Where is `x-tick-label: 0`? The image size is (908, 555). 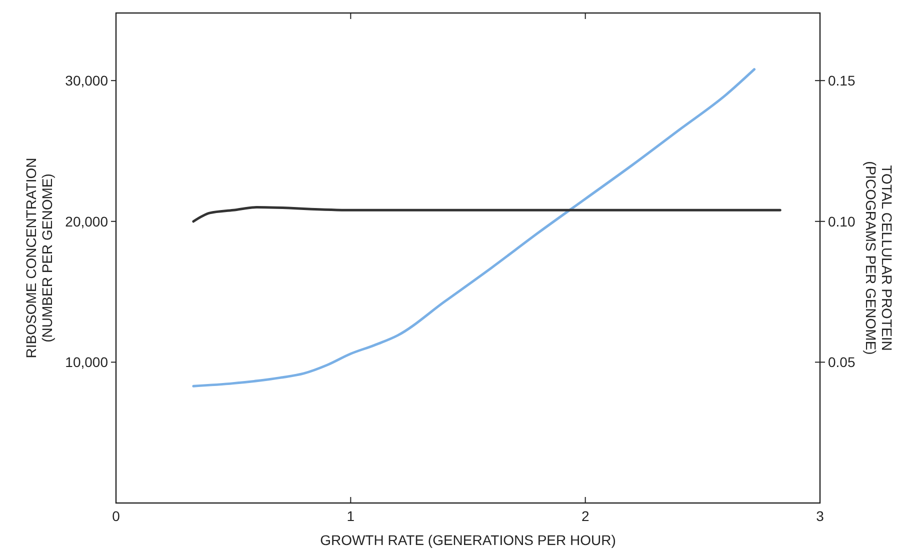 x-tick-label: 0 is located at coordinates (116, 516).